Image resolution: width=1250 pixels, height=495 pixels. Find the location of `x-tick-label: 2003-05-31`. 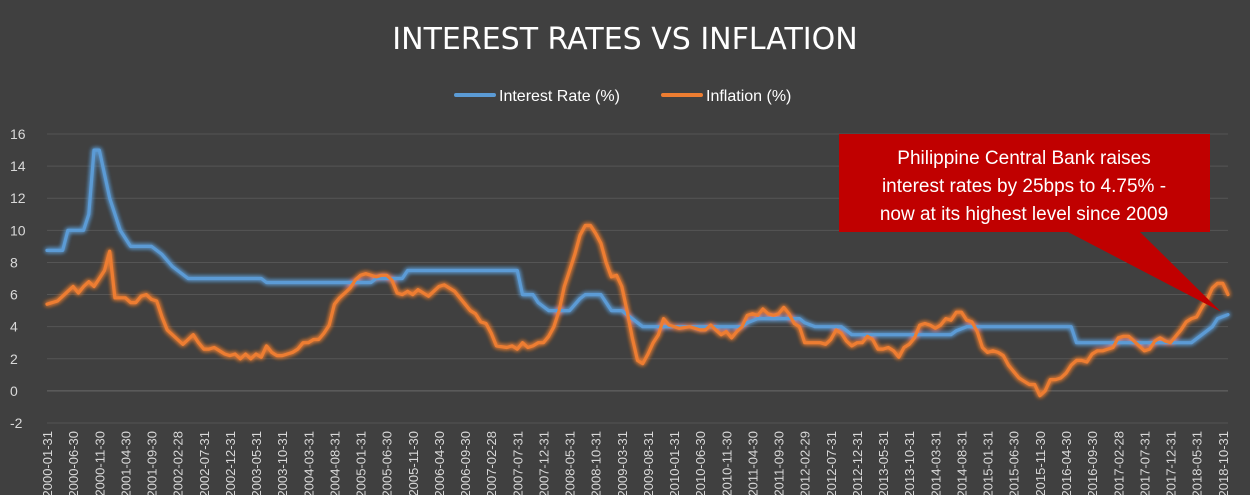

x-tick-label: 2003-05-31 is located at coordinates (256, 463).